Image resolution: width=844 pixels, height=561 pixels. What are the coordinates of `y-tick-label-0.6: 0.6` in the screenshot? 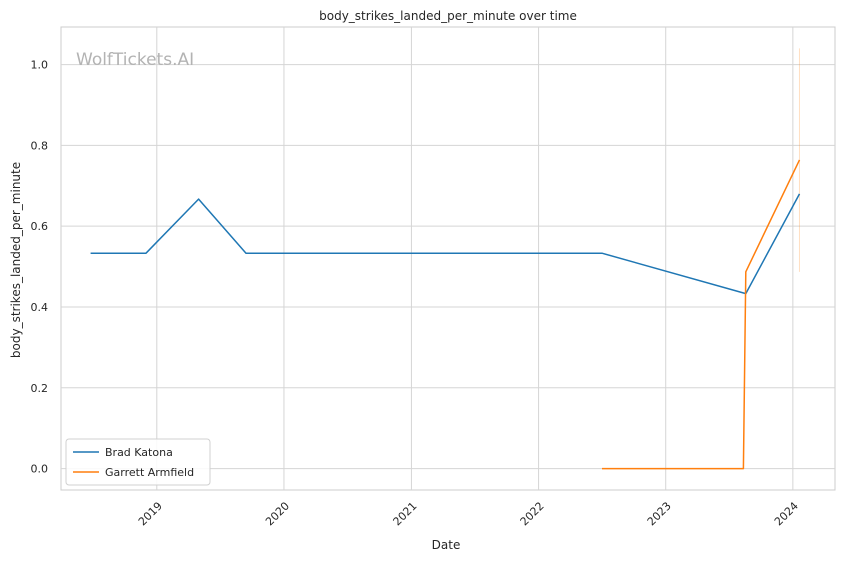 It's located at (40, 226).